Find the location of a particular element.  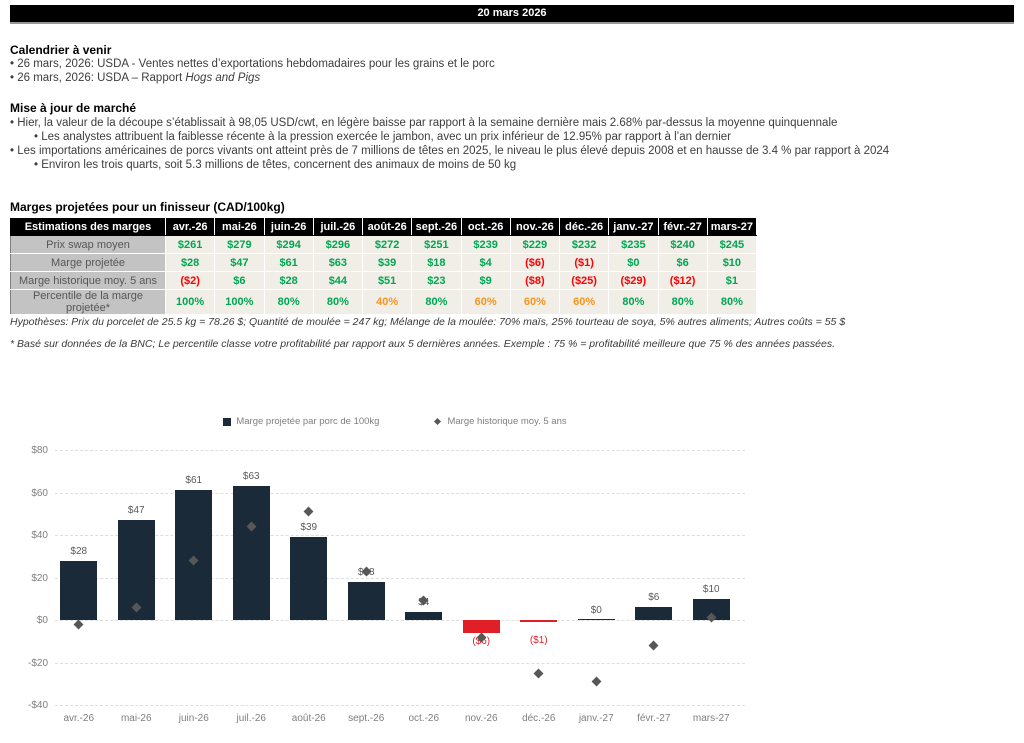

month-header: déc.-26 is located at coordinates (584, 227).